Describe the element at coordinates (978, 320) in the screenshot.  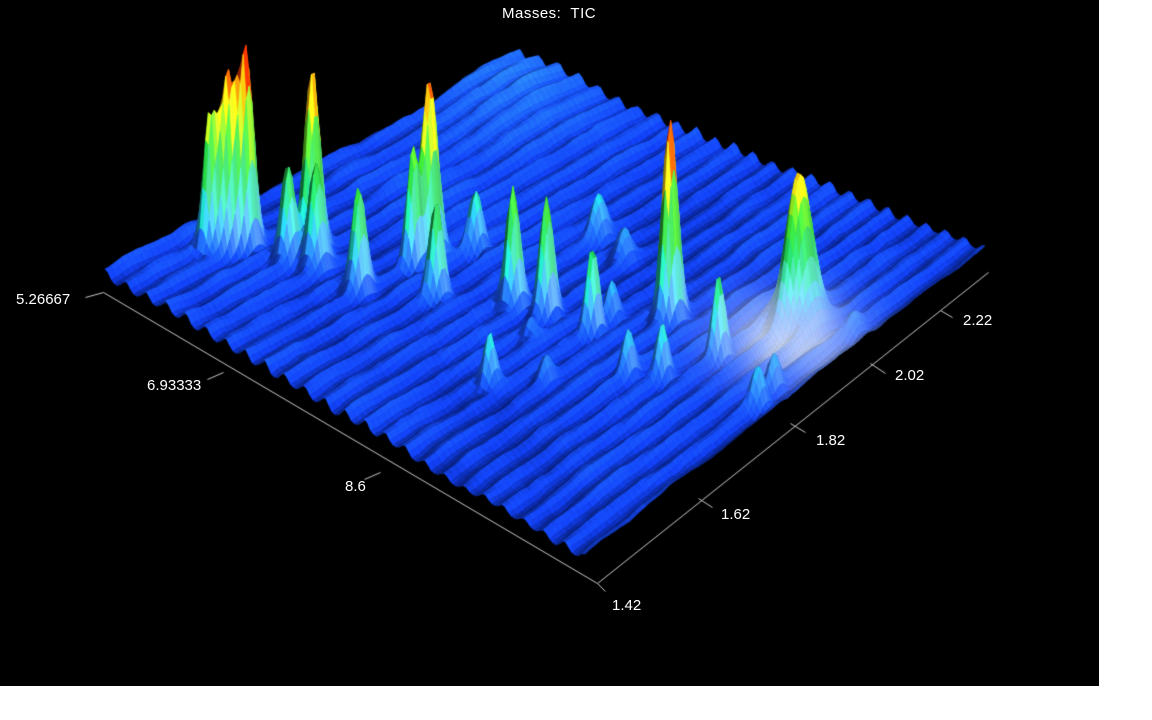
I see `x-tick-label-4: 2.22` at that location.